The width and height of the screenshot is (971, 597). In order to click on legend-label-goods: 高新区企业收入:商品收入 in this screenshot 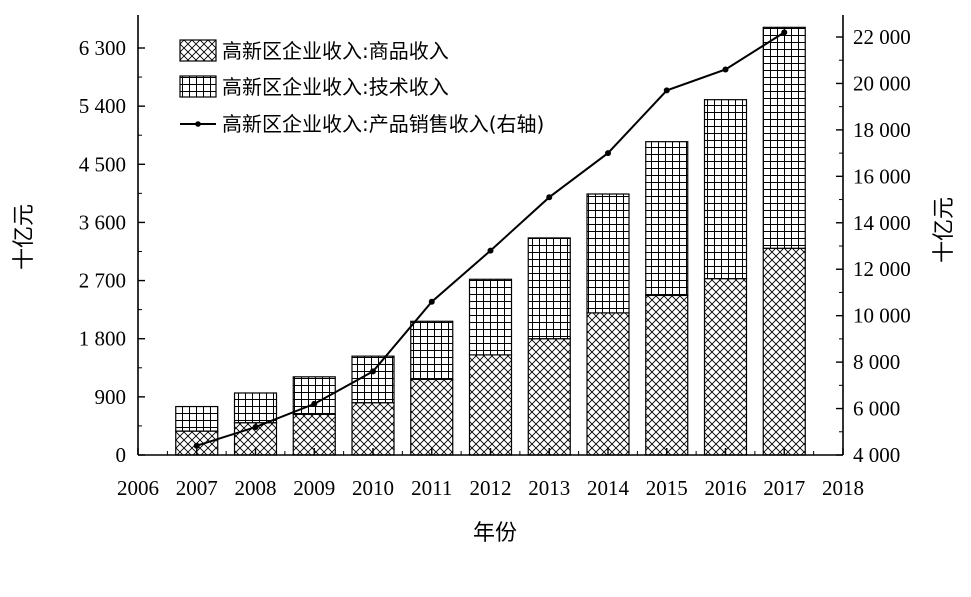, I will do `click(335, 51)`.